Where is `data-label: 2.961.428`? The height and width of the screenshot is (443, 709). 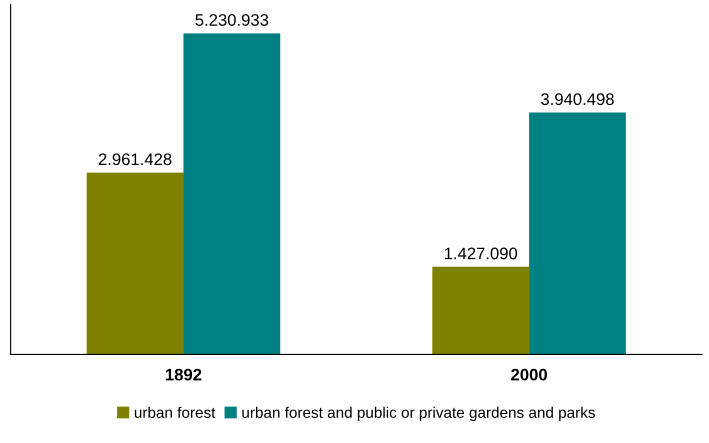 data-label: 2.961.428 is located at coordinates (135, 159).